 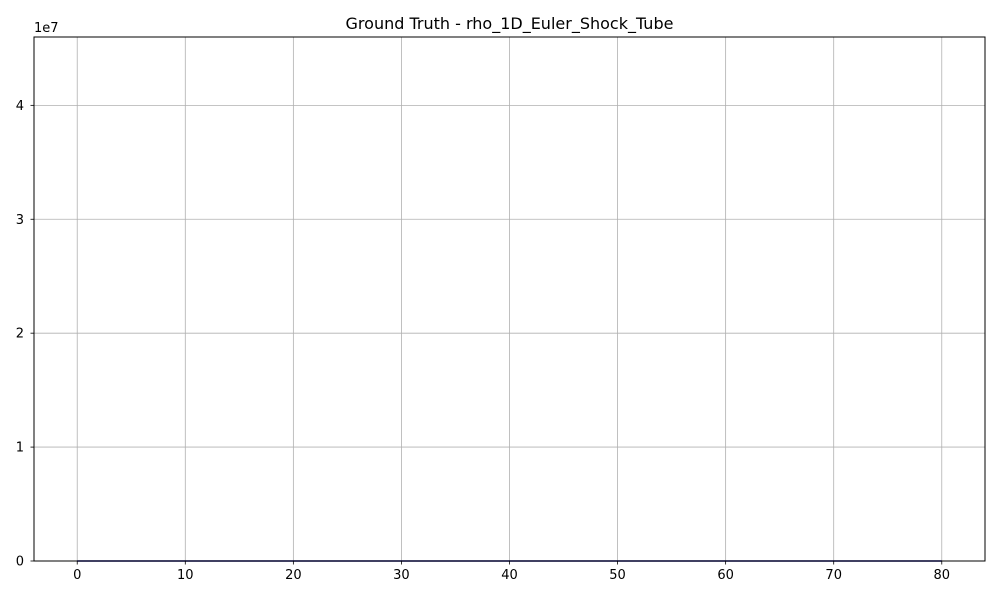 What do you see at coordinates (725, 575) in the screenshot?
I see `x-tick-label: 60` at bounding box center [725, 575].